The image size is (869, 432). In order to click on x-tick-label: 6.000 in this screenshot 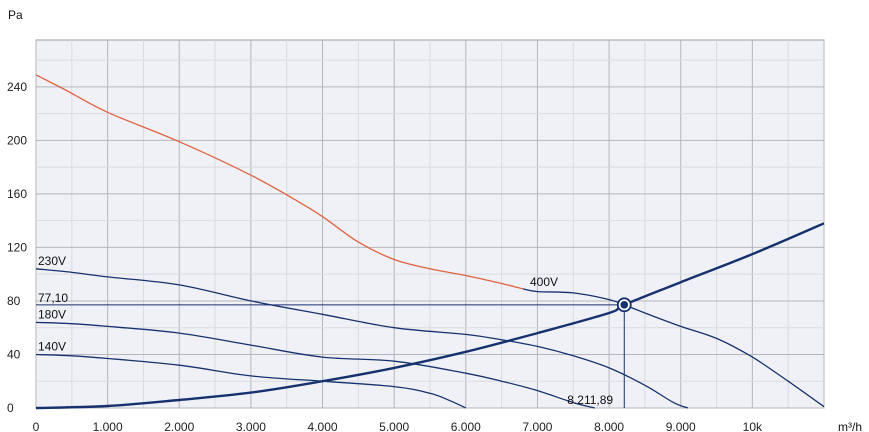, I will do `click(466, 426)`.